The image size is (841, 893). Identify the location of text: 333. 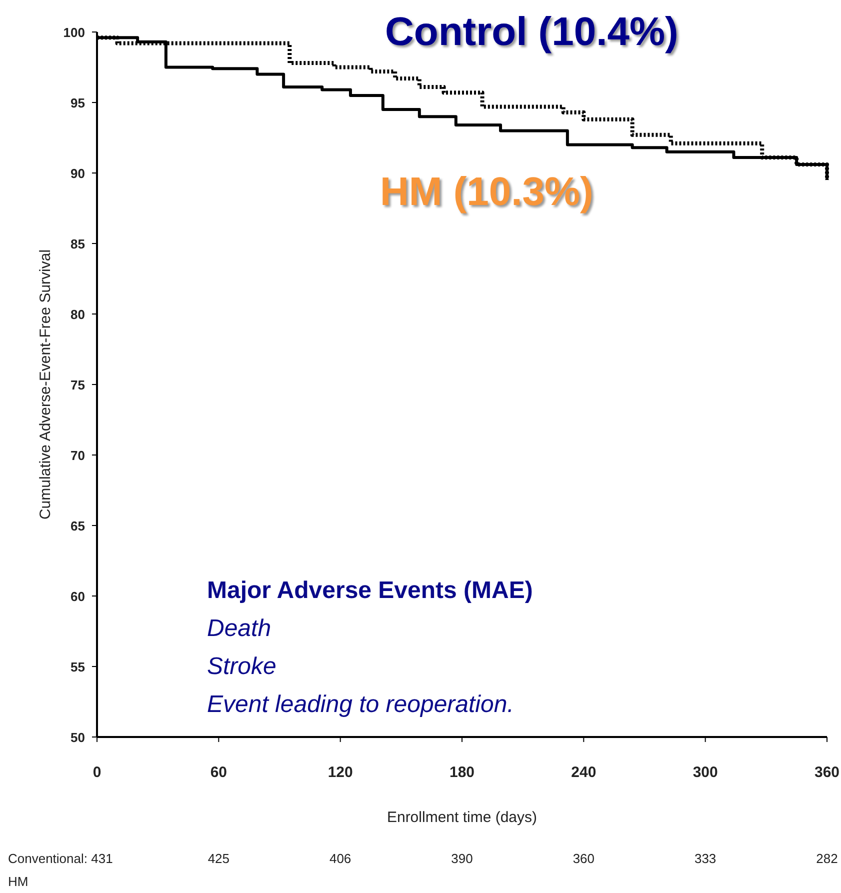
(705, 858).